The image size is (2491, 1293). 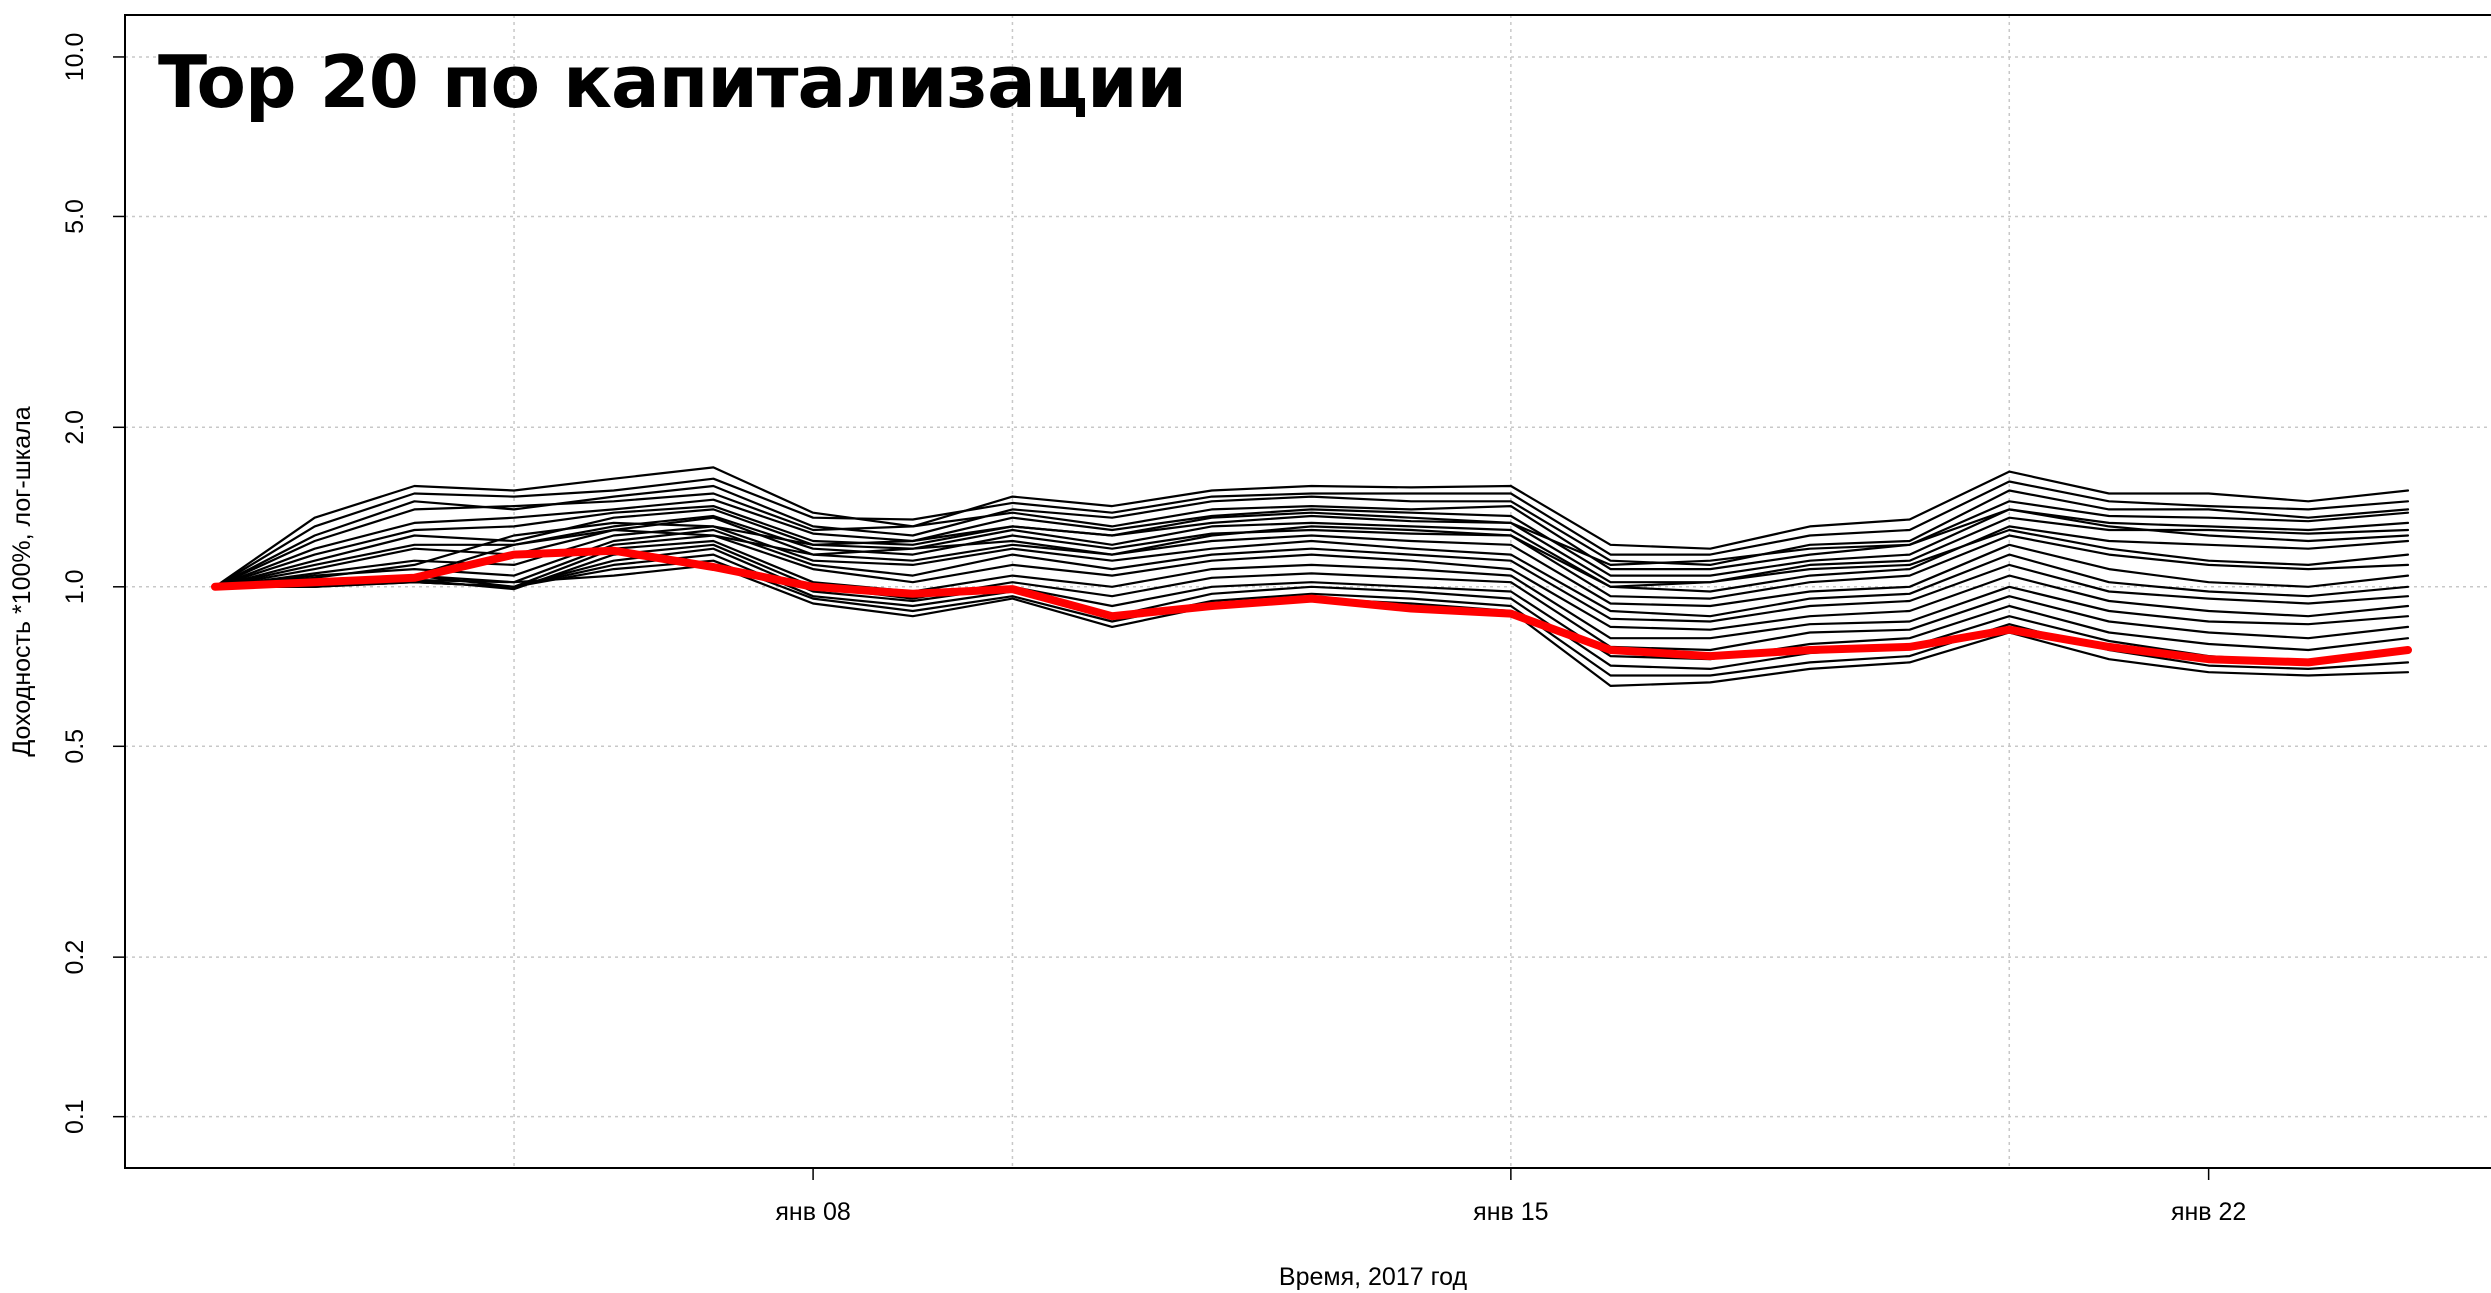 What do you see at coordinates (812, 1212) in the screenshot?
I see `x-tick-label: янв 08` at bounding box center [812, 1212].